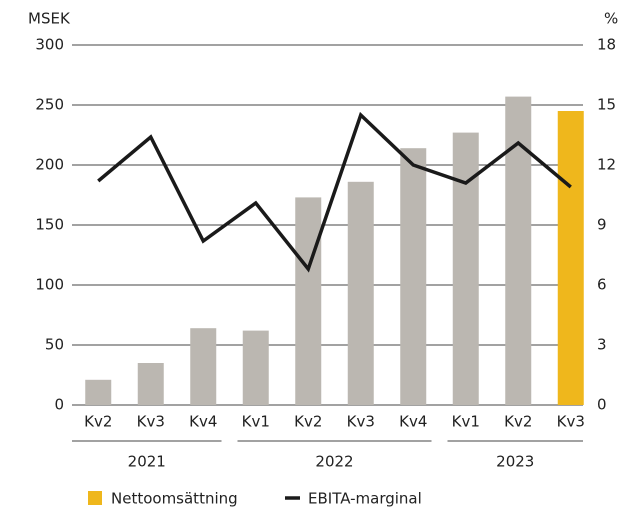  What do you see at coordinates (602, 345) in the screenshot?
I see `y2-tick-label: 3` at bounding box center [602, 345].